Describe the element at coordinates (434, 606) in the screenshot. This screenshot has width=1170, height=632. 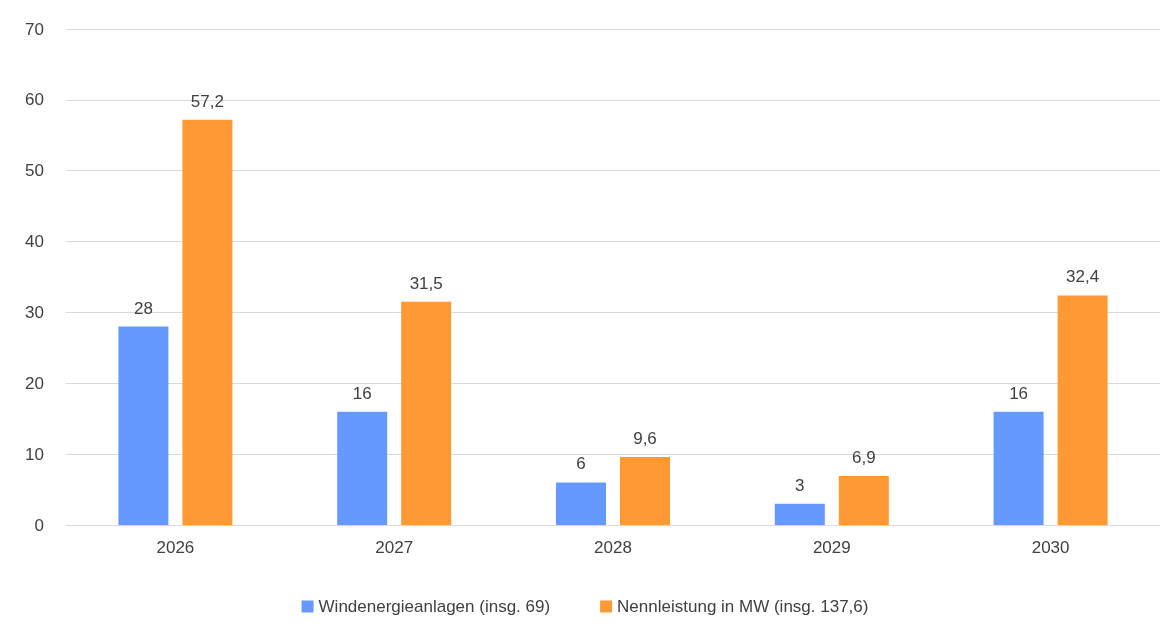
I see `legend-label: Windenergieanlagen (insg. 69)` at that location.